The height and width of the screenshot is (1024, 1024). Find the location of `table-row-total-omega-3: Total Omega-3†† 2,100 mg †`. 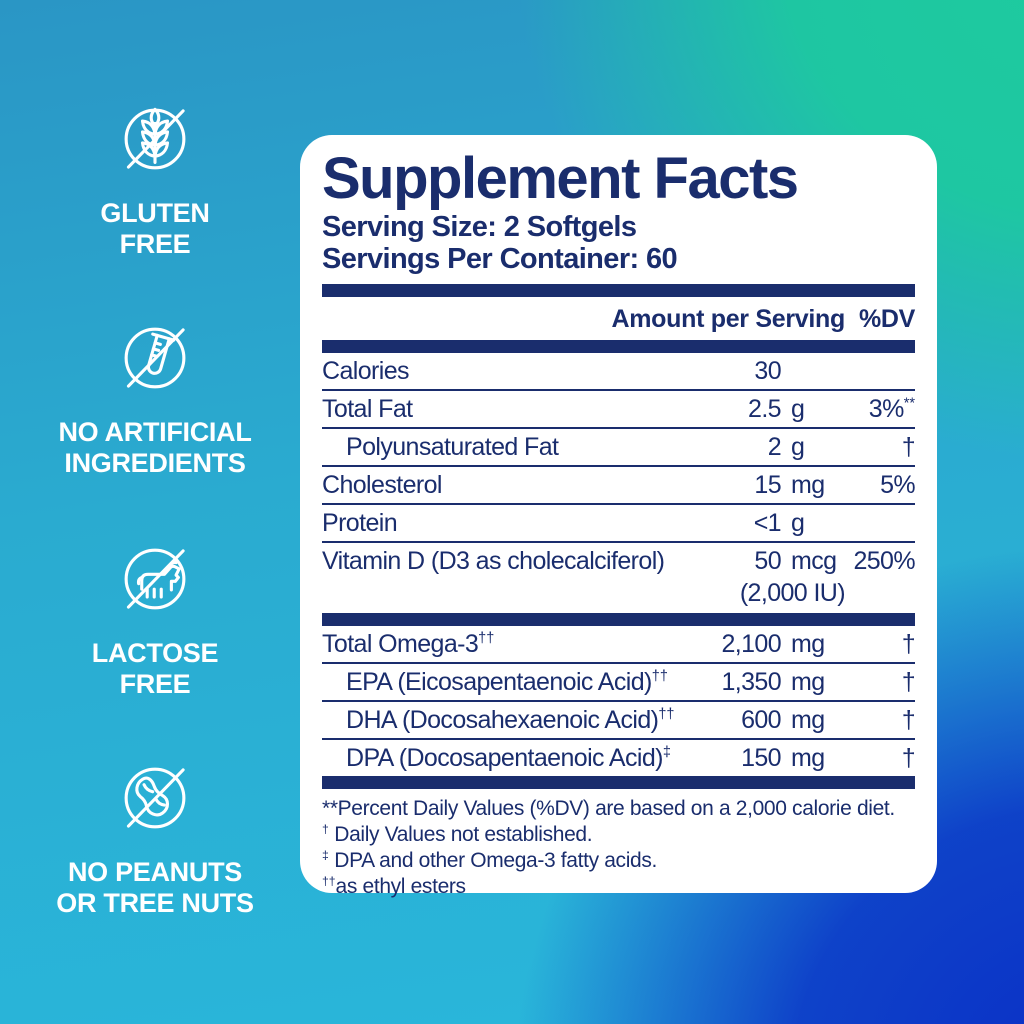

table-row-total-omega-3: Total Omega-3†† 2,100 mg † is located at coordinates (619, 645).